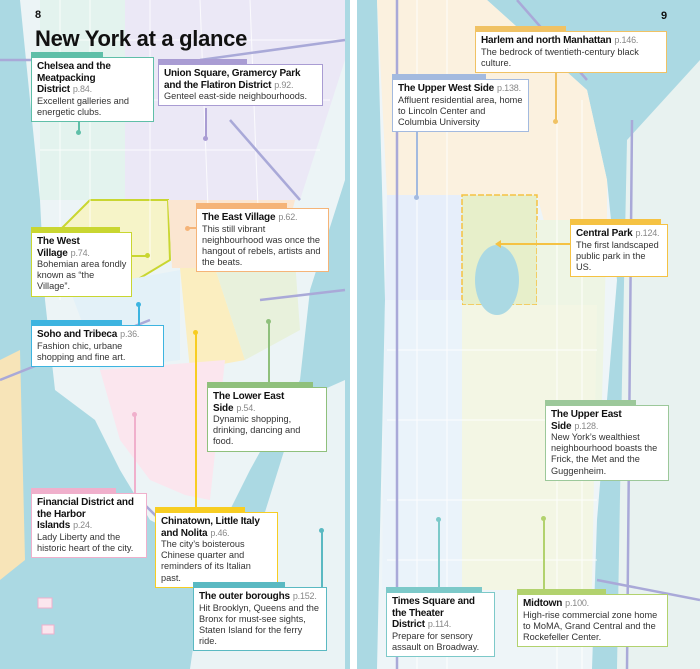  What do you see at coordinates (12, 465) in the screenshot?
I see `new-jersey-land` at bounding box center [12, 465].